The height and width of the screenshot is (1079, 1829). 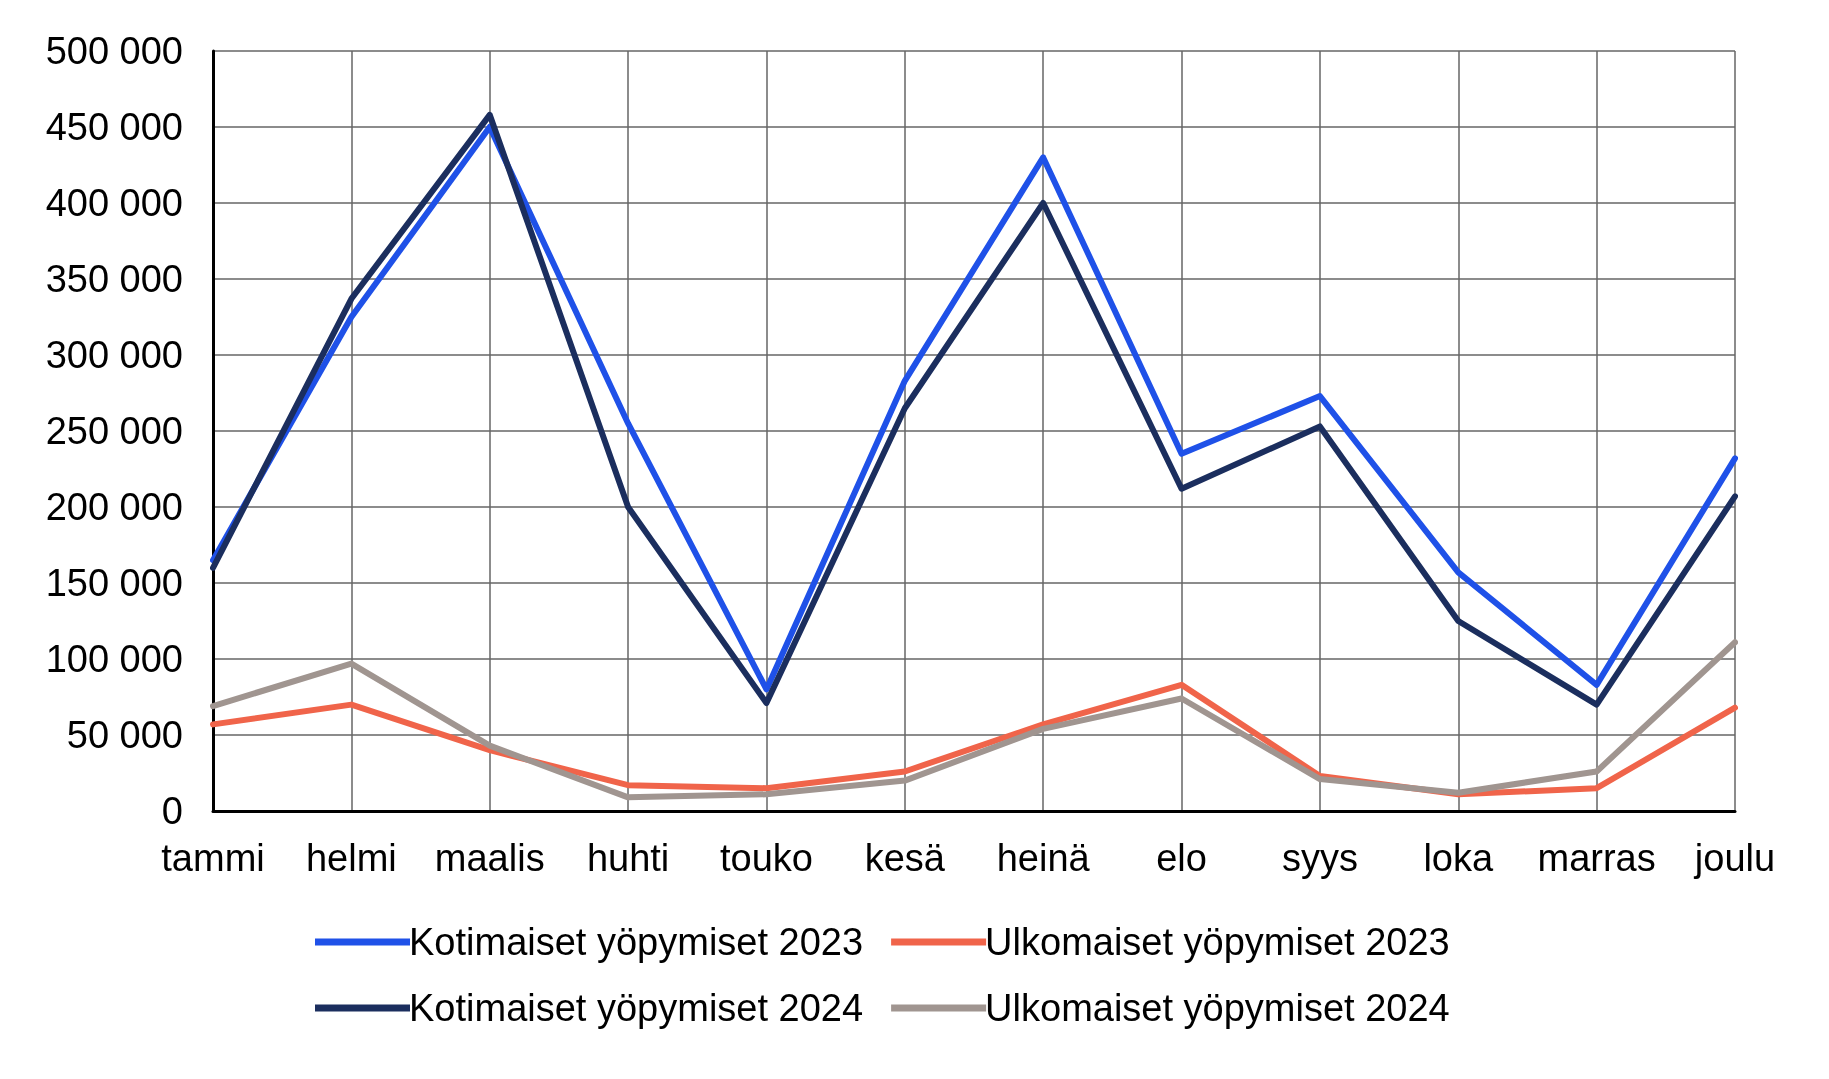 What do you see at coordinates (114, 279) in the screenshot?
I see `y-tick-label: 350 000` at bounding box center [114, 279].